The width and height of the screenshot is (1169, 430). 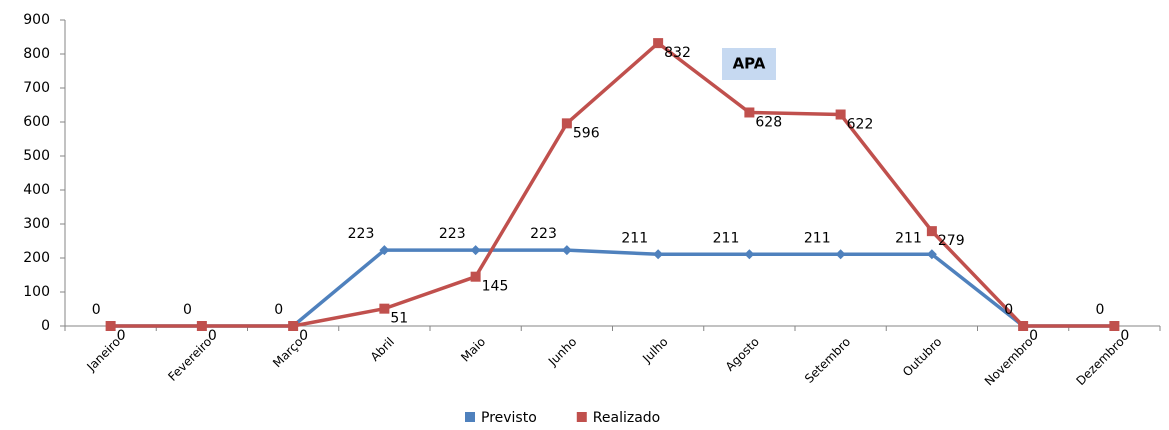 What do you see at coordinates (562, 352) in the screenshot?
I see `x-tick-label: Junho` at bounding box center [562, 352].